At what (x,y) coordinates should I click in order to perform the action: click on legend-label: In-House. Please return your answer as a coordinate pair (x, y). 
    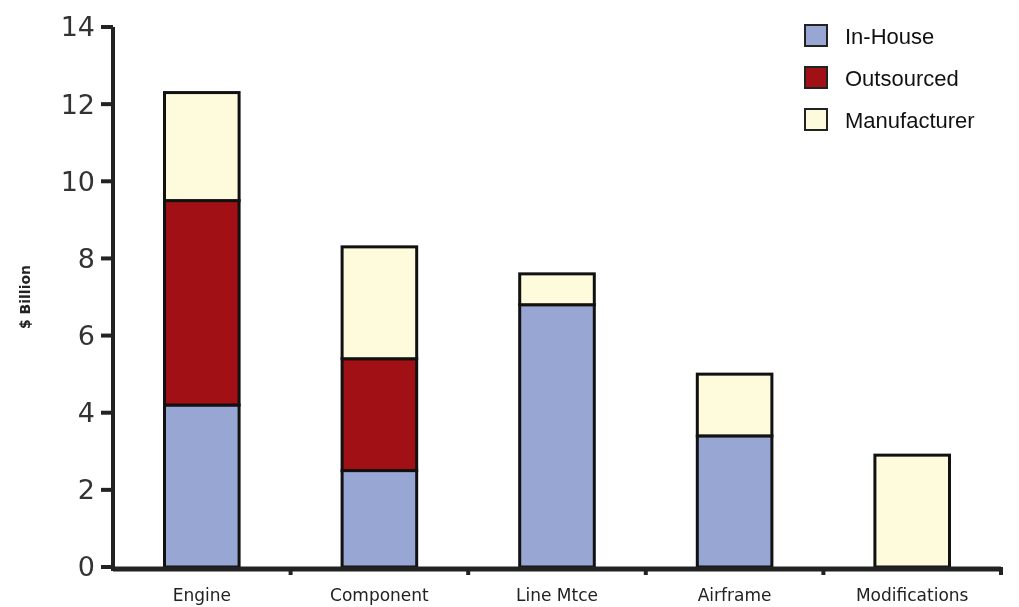
    Looking at the image, I should click on (890, 36).